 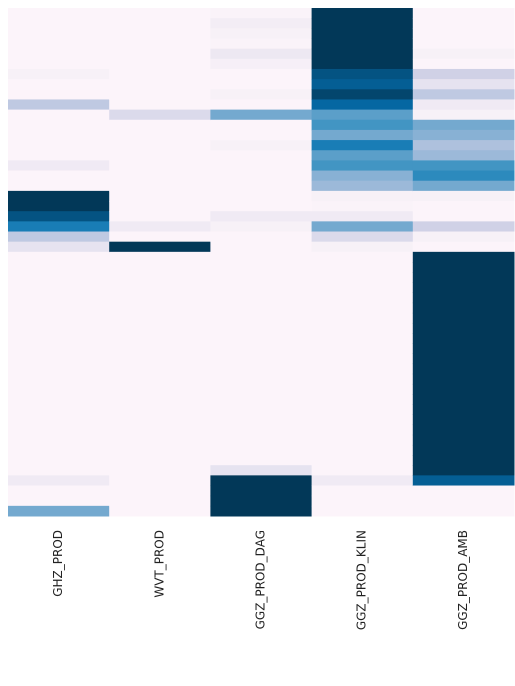 What do you see at coordinates (159, 564) in the screenshot?
I see `column-label: WVT_PROD` at bounding box center [159, 564].